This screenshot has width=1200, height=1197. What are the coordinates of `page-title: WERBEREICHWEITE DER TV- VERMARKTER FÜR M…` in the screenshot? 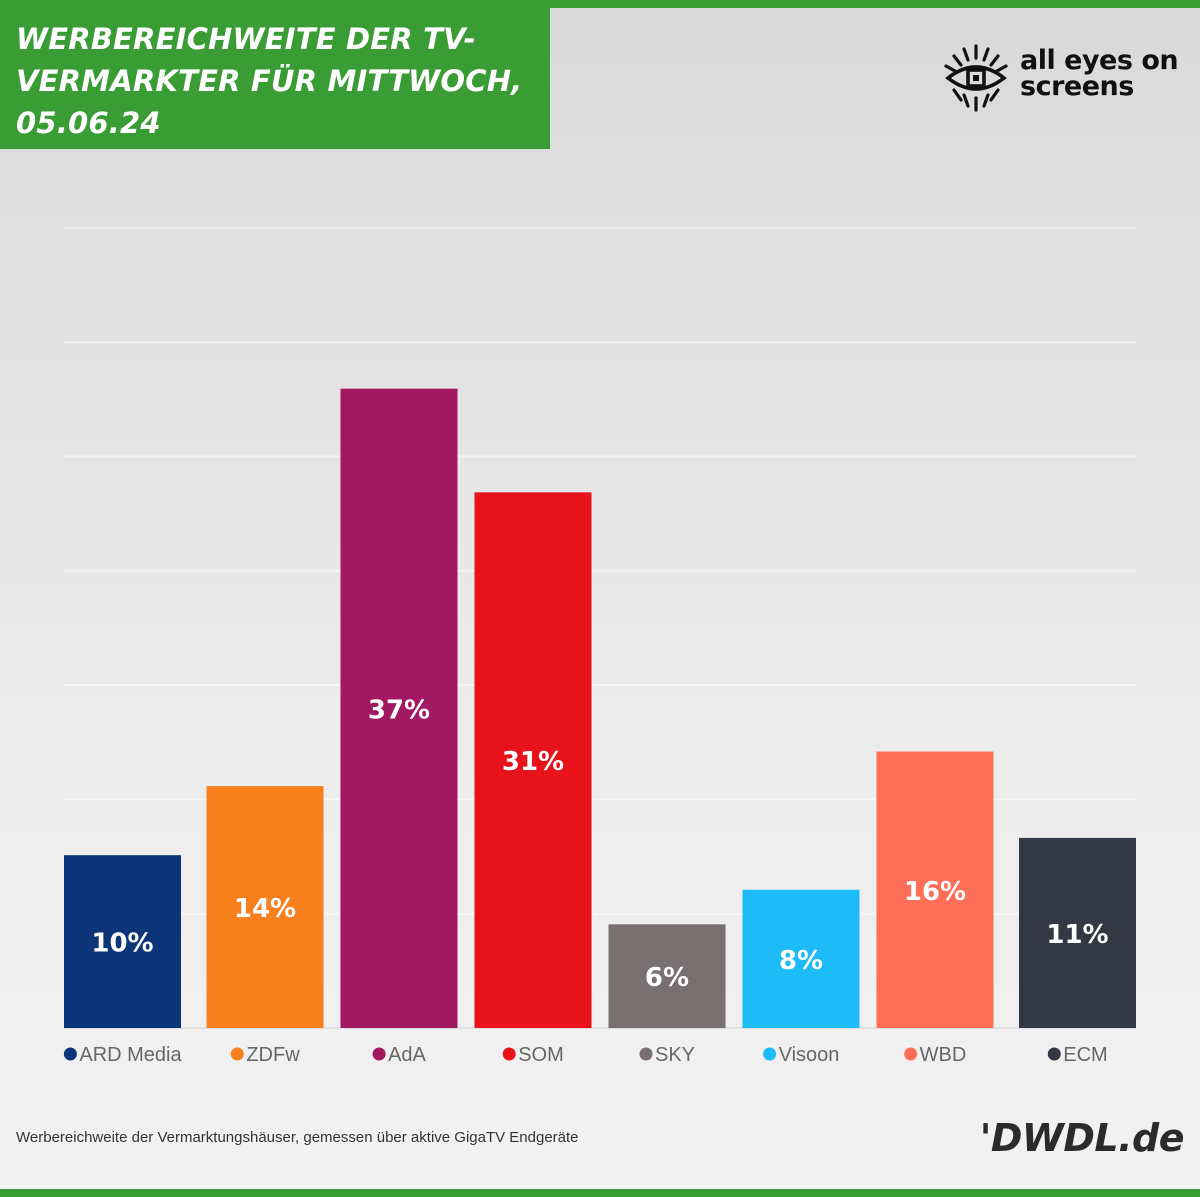 It's located at (275, 81).